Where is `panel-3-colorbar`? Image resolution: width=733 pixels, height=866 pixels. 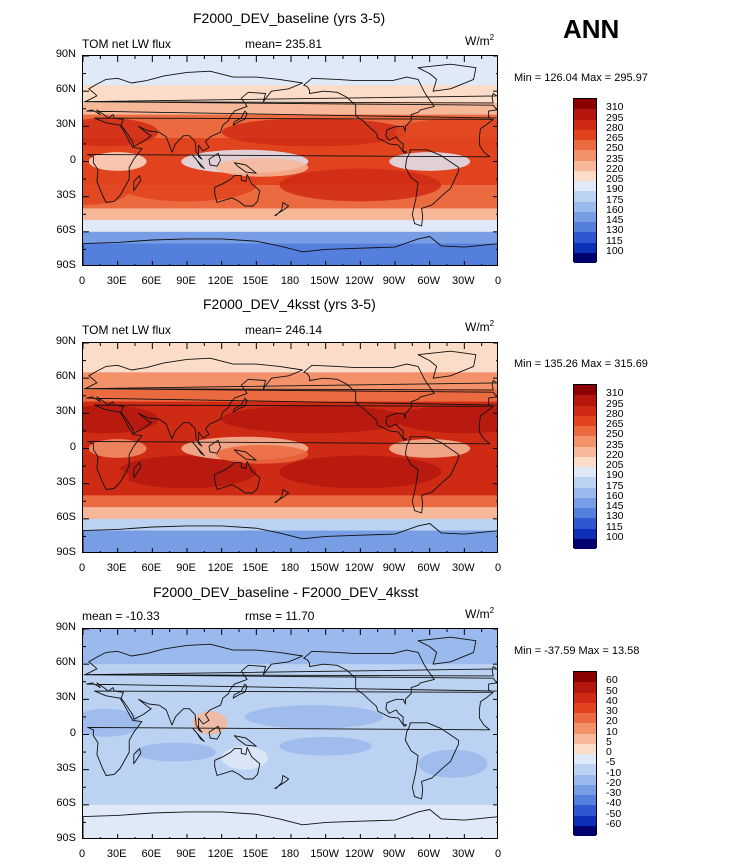
panel-3-colorbar is located at coordinates (585, 753).